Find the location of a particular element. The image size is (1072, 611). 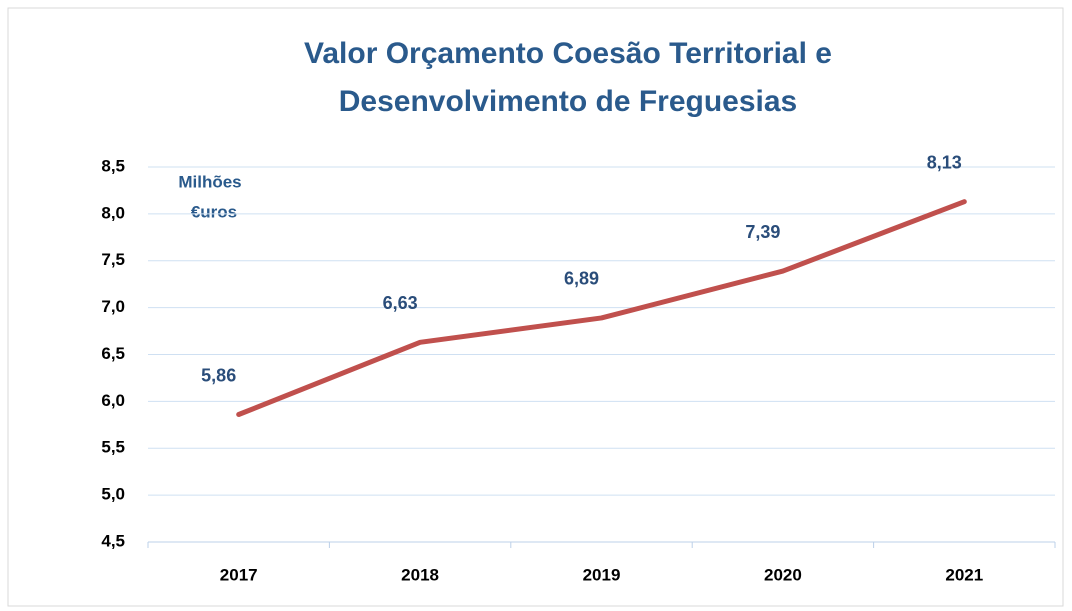

x-tick-label: 2020 is located at coordinates (783, 574).